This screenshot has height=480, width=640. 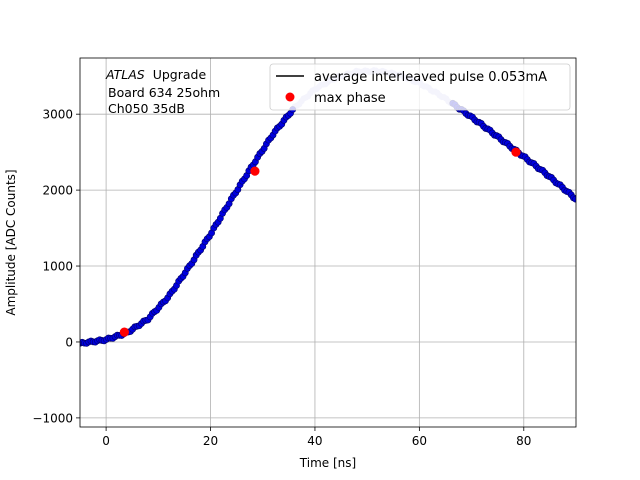 I want to click on legend-entry-max-phase: max phase, so click(x=350, y=98).